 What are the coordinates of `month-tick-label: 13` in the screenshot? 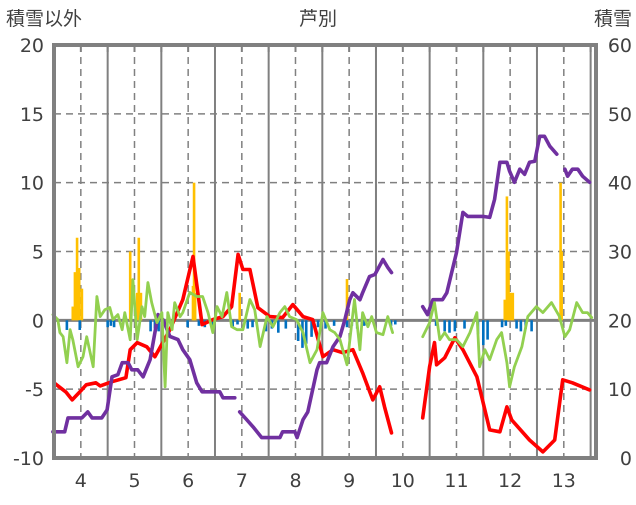 It's located at (564, 481).